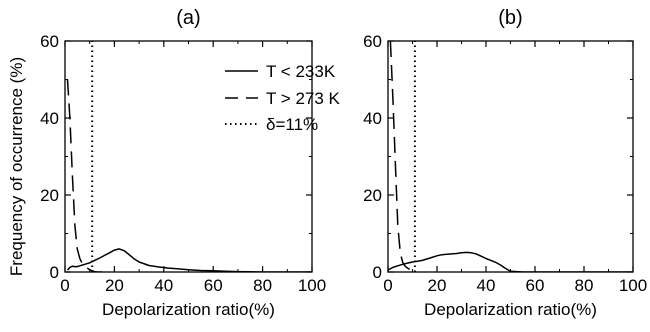 This screenshot has width=650, height=332. I want to click on panel-title: (a), so click(188, 18).